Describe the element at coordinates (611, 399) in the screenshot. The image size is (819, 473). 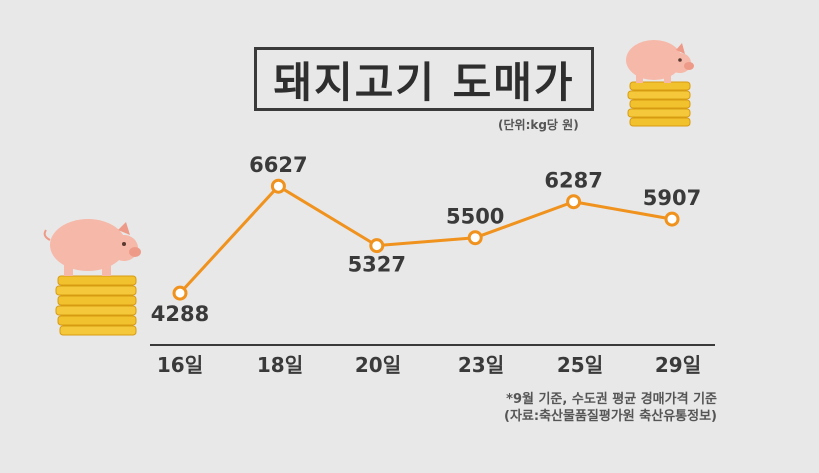
I see `footnote-basis: *9월 기준, 수도권 평균 경매가격 기준` at that location.